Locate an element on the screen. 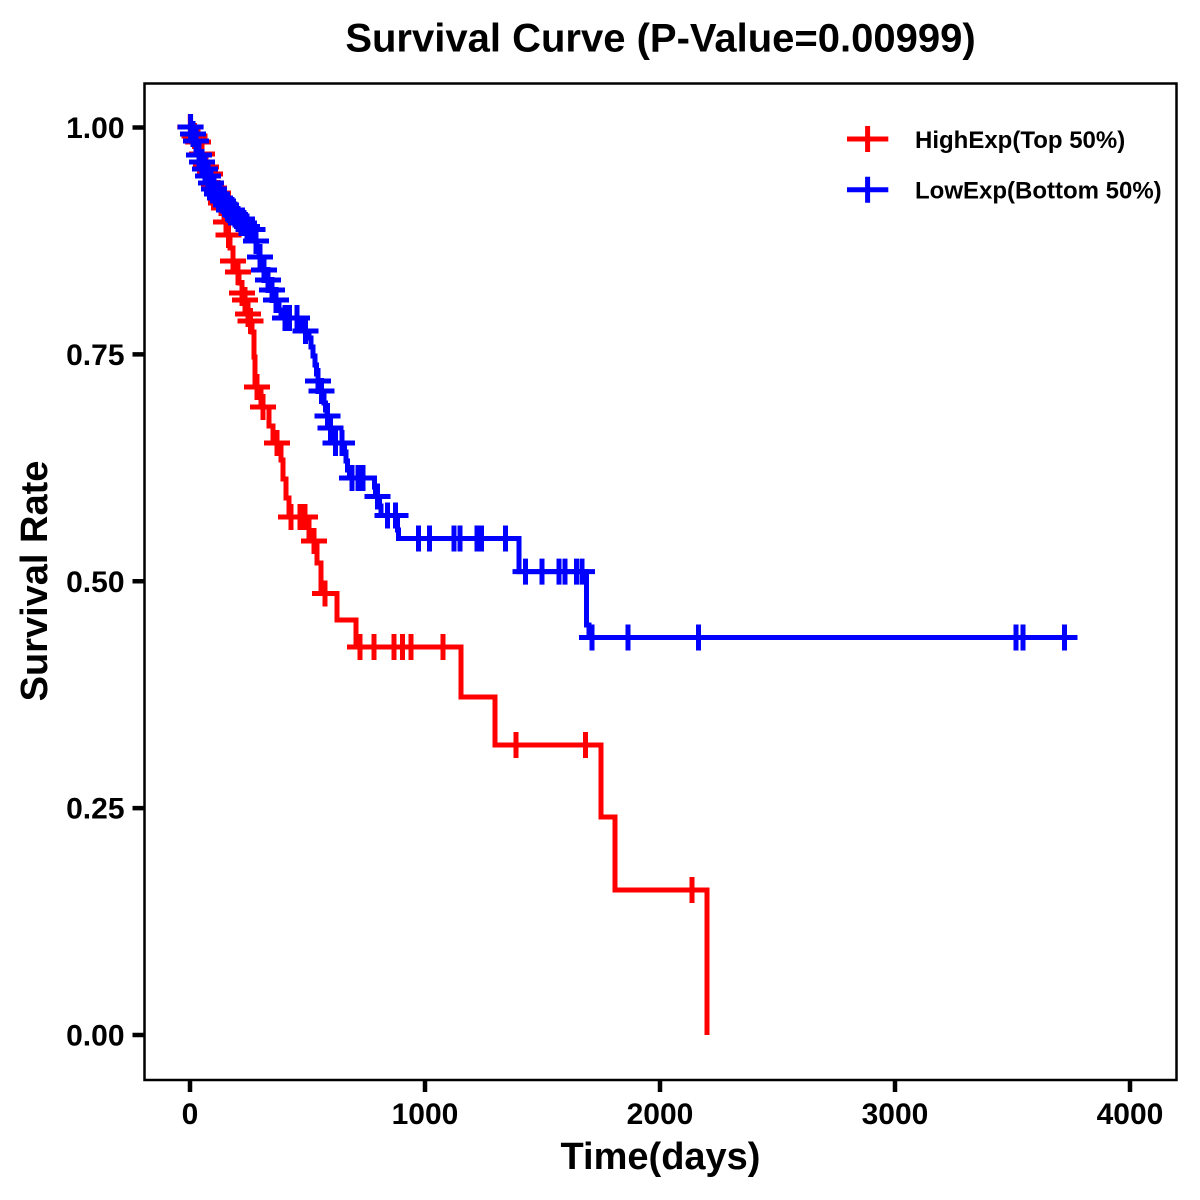 The height and width of the screenshot is (1200, 1200). svg-text: 0.75 is located at coordinates (95, 355).